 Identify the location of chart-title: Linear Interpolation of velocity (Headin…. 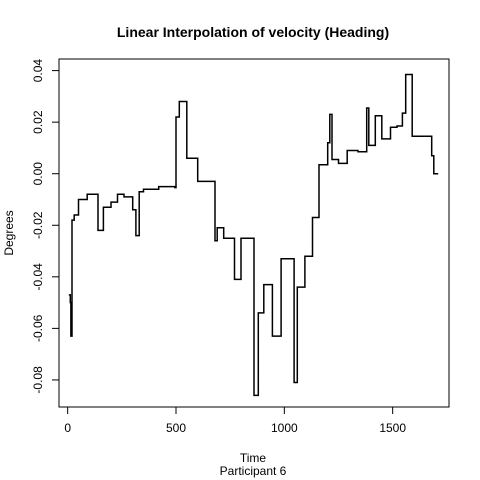
(253, 32).